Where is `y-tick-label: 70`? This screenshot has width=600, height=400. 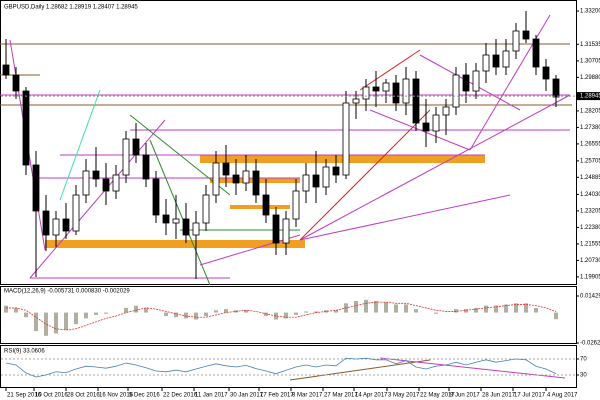 y-tick-label: 70 is located at coordinates (583, 360).